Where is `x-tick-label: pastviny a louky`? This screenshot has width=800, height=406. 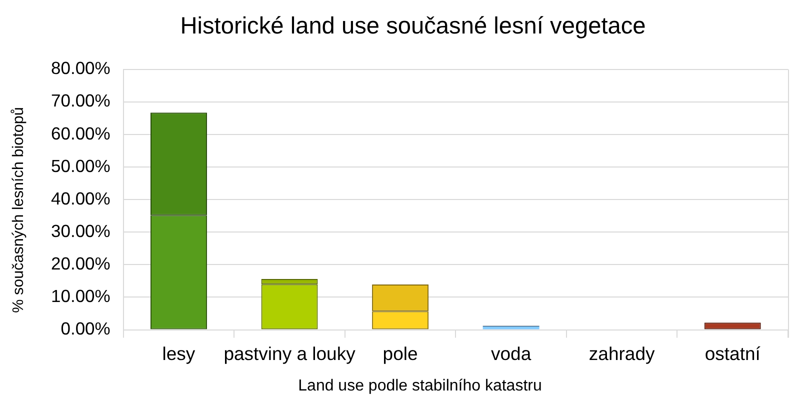
x-tick-label: pastviny a louky is located at coordinates (290, 353).